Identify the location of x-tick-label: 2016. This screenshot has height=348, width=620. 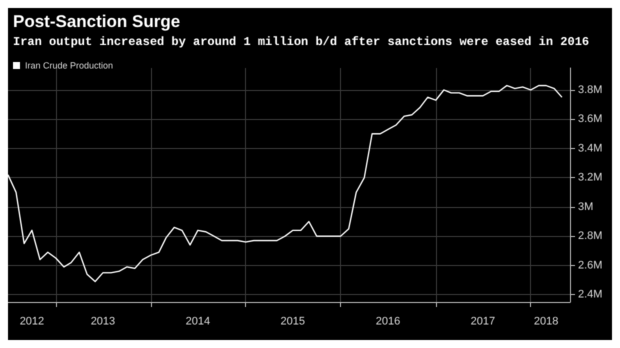
(388, 322).